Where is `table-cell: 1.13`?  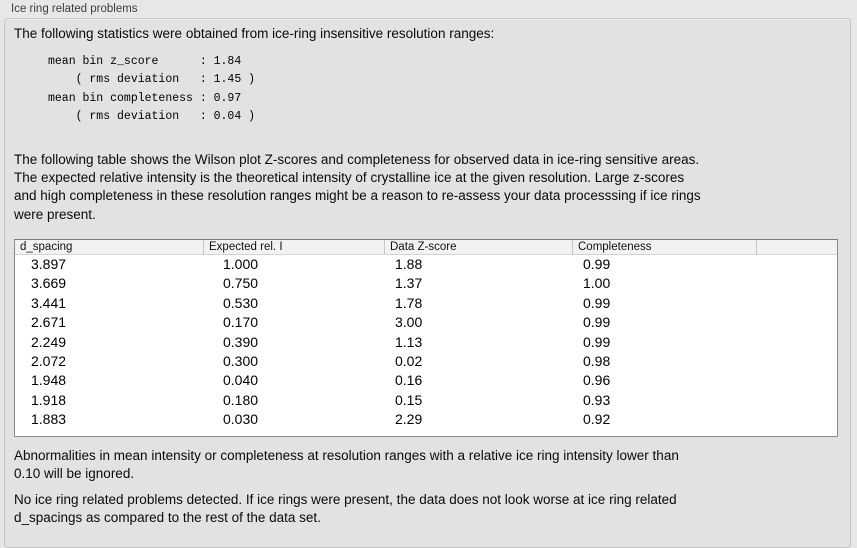 table-cell: 1.13 is located at coordinates (409, 341).